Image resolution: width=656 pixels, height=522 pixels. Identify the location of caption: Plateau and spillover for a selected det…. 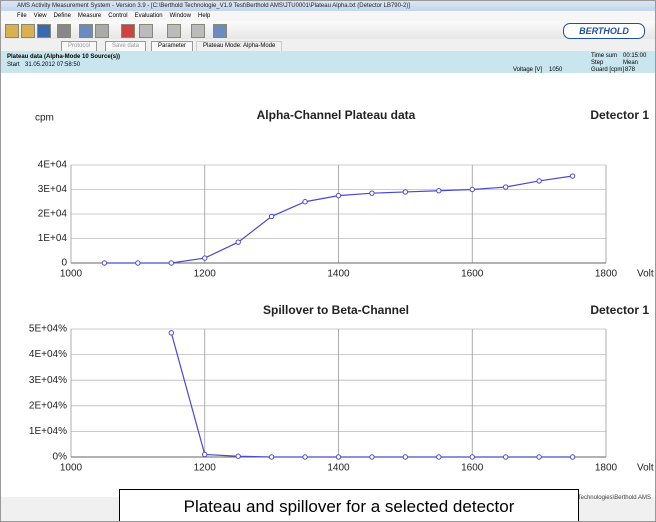
(349, 505).